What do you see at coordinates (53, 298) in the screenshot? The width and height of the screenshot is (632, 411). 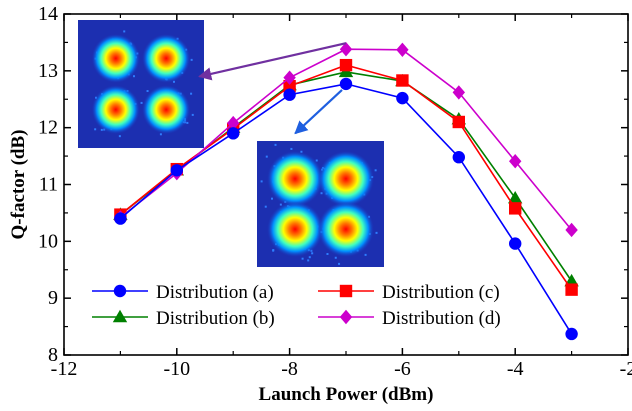 I see `y-tick-label: 9` at bounding box center [53, 298].